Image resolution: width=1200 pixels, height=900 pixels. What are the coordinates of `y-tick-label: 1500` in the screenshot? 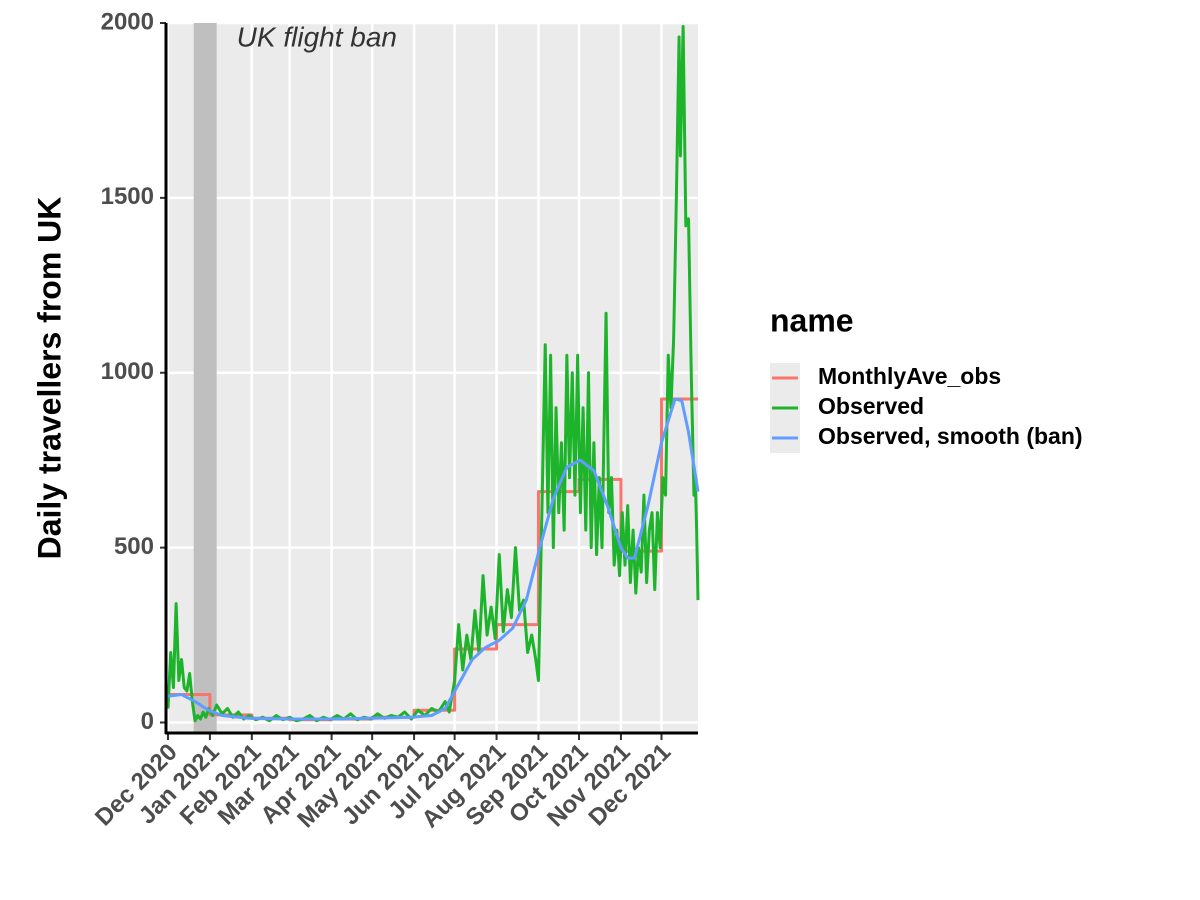 It's located at (127, 196).